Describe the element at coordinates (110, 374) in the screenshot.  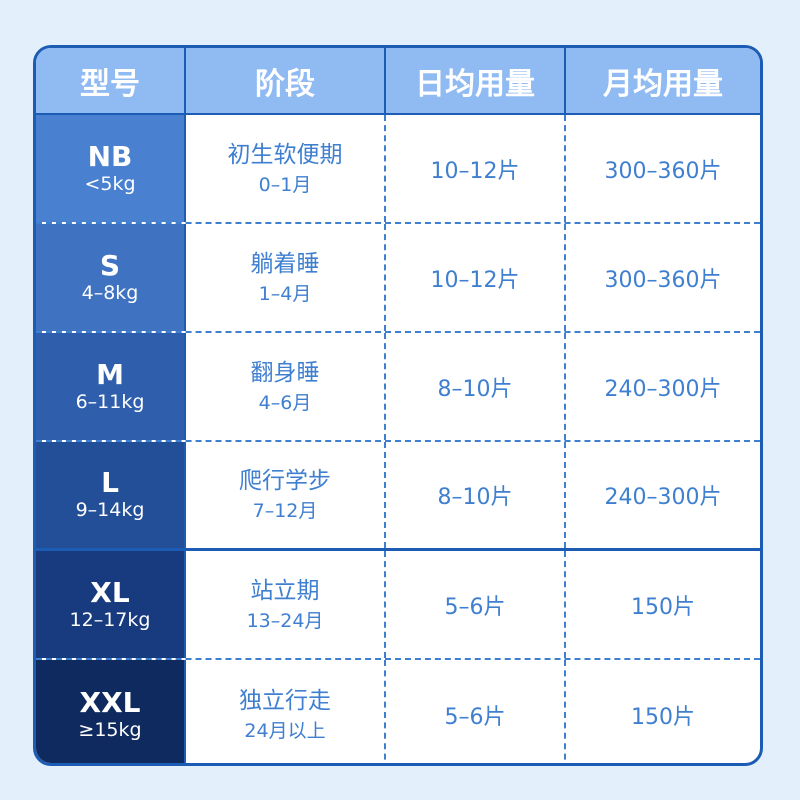
I see `size-label: M` at that location.